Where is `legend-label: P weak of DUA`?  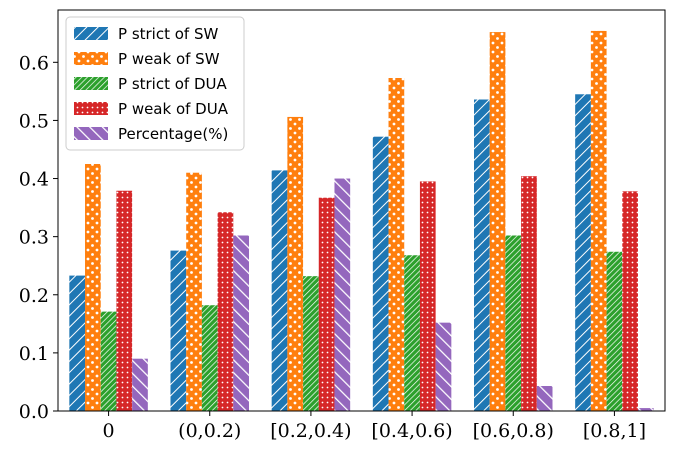 legend-label: P weak of DUA is located at coordinates (173, 109).